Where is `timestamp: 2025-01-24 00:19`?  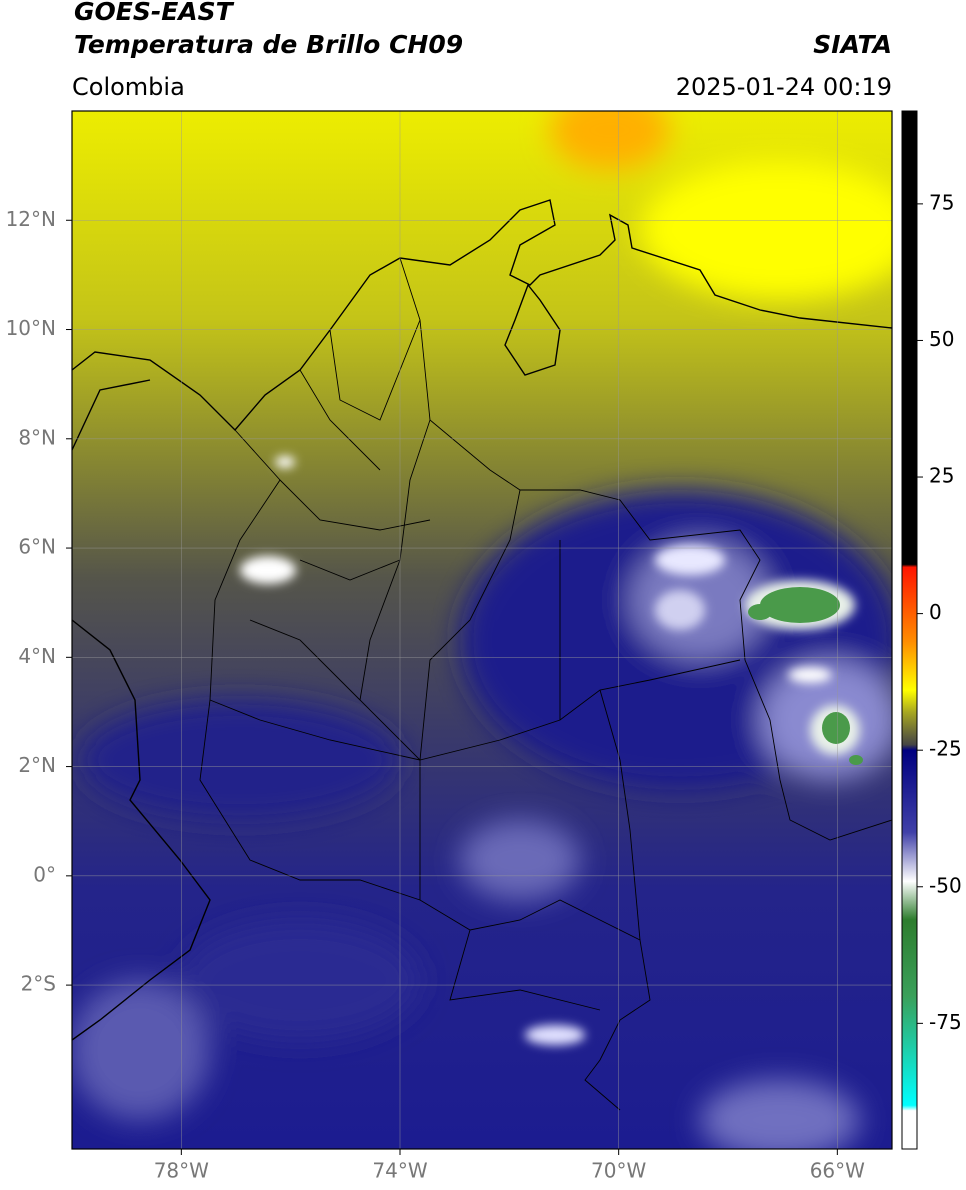
timestamp: 2025-01-24 00:19 is located at coordinates (784, 87).